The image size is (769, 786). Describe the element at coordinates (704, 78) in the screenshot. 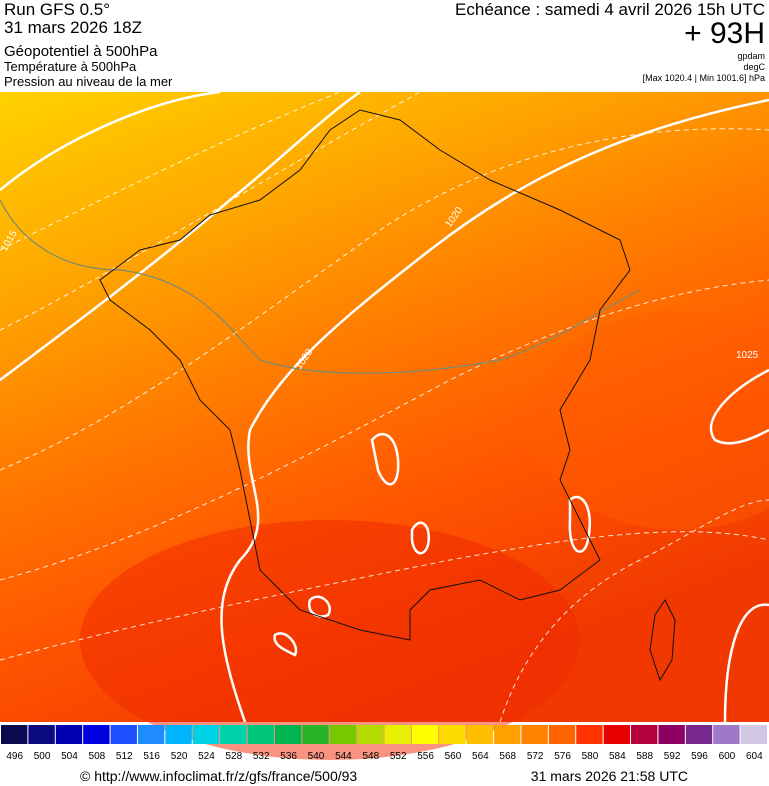

I see `pressure-range: [Max 1020.4 | Min 1001.6] hPa` at that location.